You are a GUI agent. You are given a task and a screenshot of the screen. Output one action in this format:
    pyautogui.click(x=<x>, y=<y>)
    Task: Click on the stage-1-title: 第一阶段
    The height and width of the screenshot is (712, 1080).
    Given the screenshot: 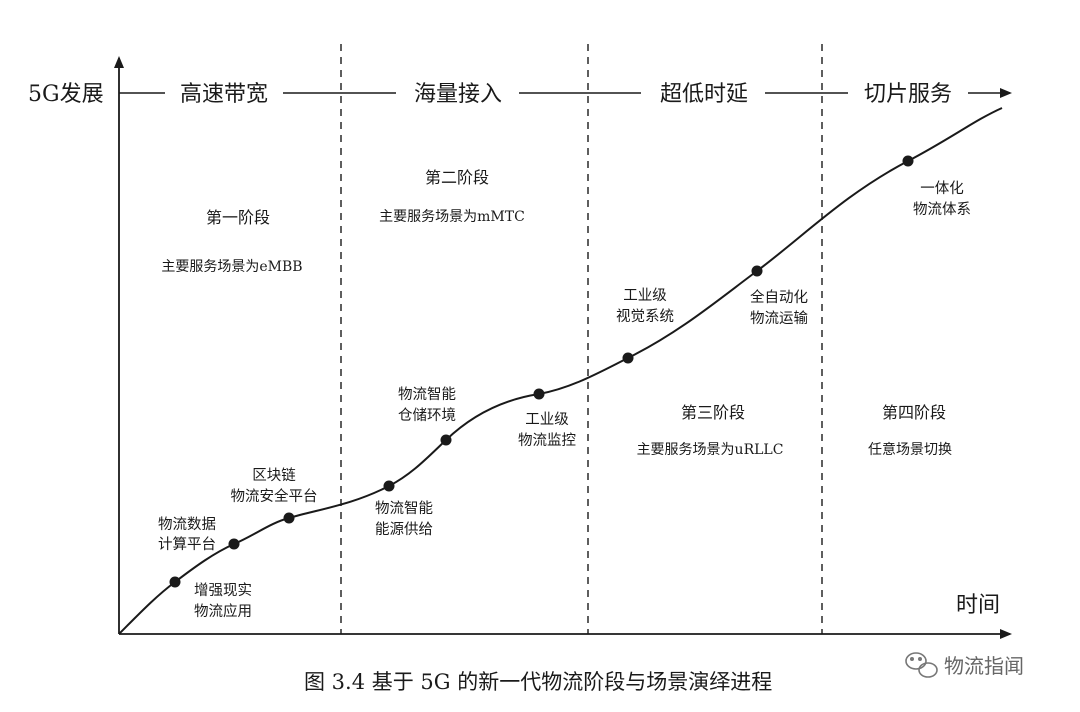 What is the action you would take?
    pyautogui.click(x=238, y=217)
    